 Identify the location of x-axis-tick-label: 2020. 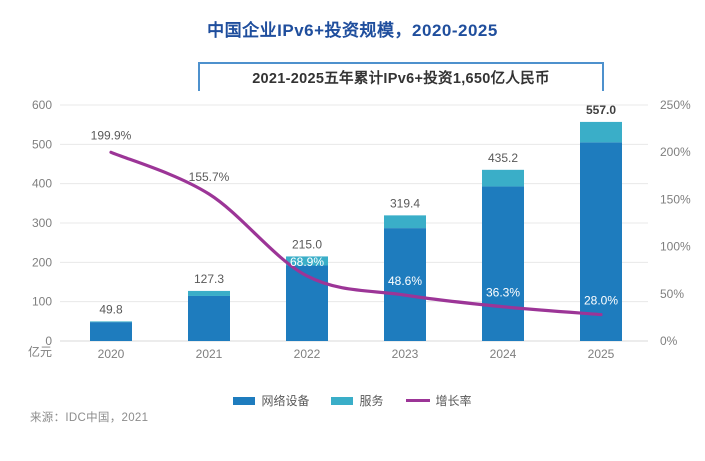
(111, 354).